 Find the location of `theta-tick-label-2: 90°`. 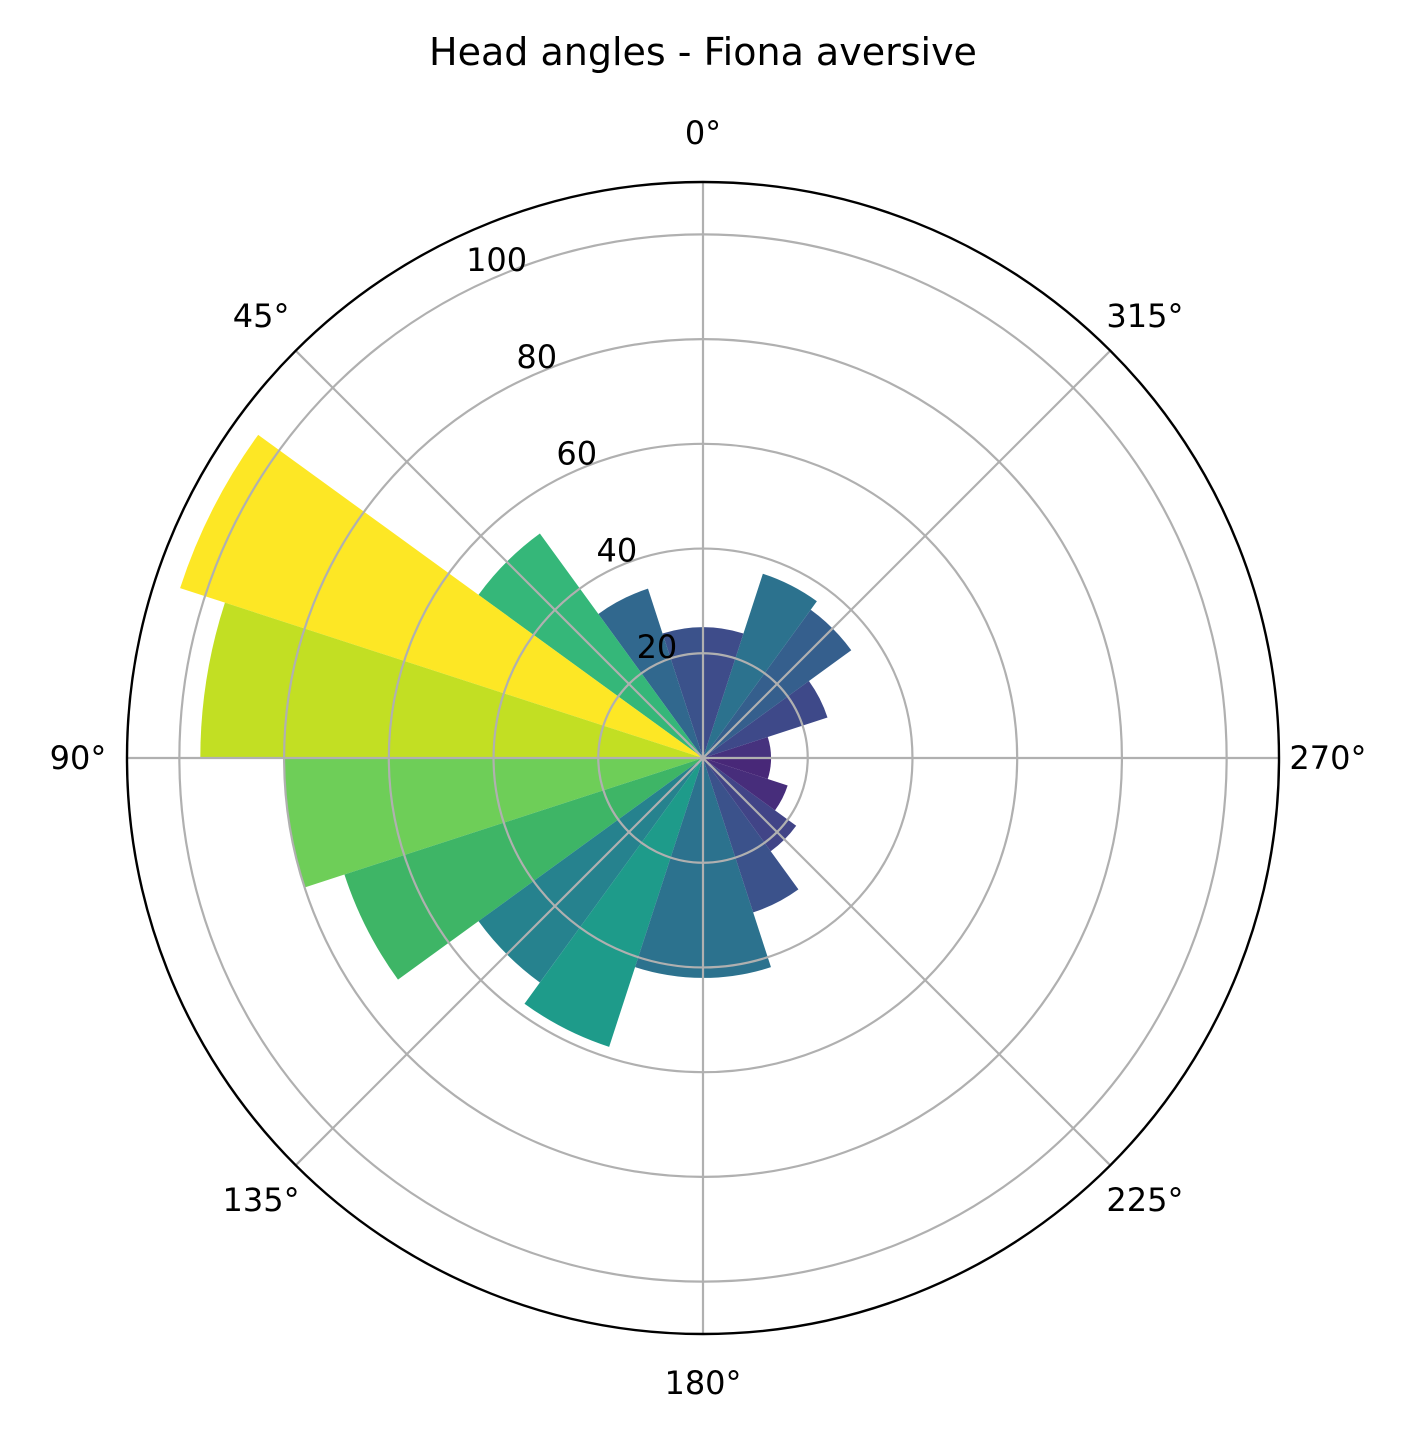

theta-tick-label-2: 90° is located at coordinates (78, 758).